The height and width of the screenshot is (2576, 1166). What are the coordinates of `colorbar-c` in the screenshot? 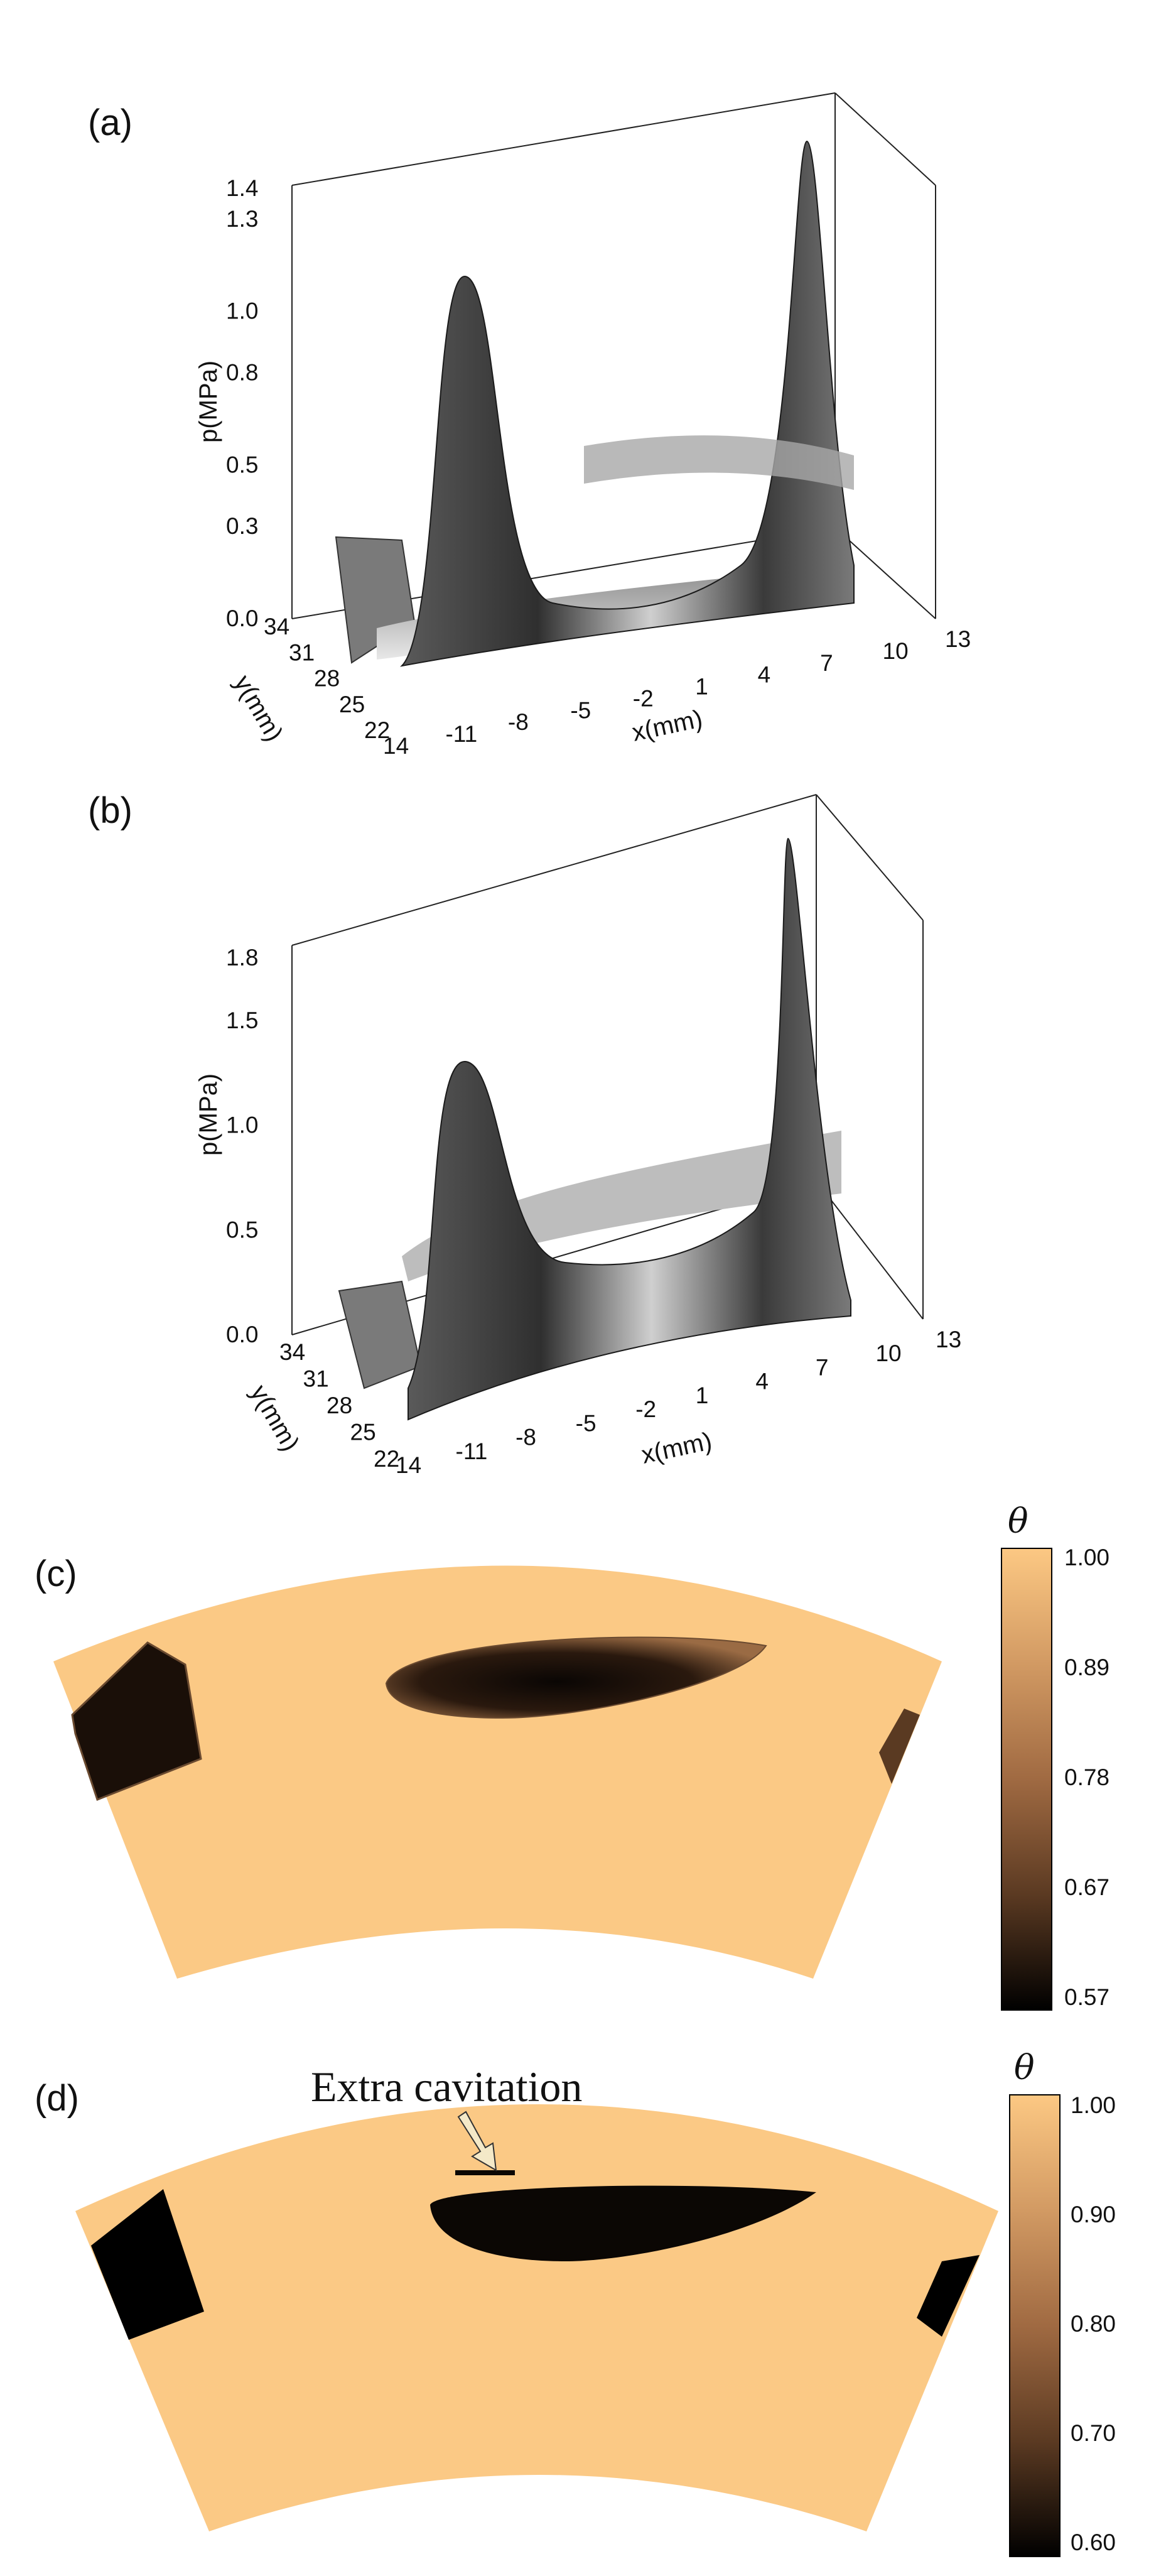 It's located at (1026, 1779).